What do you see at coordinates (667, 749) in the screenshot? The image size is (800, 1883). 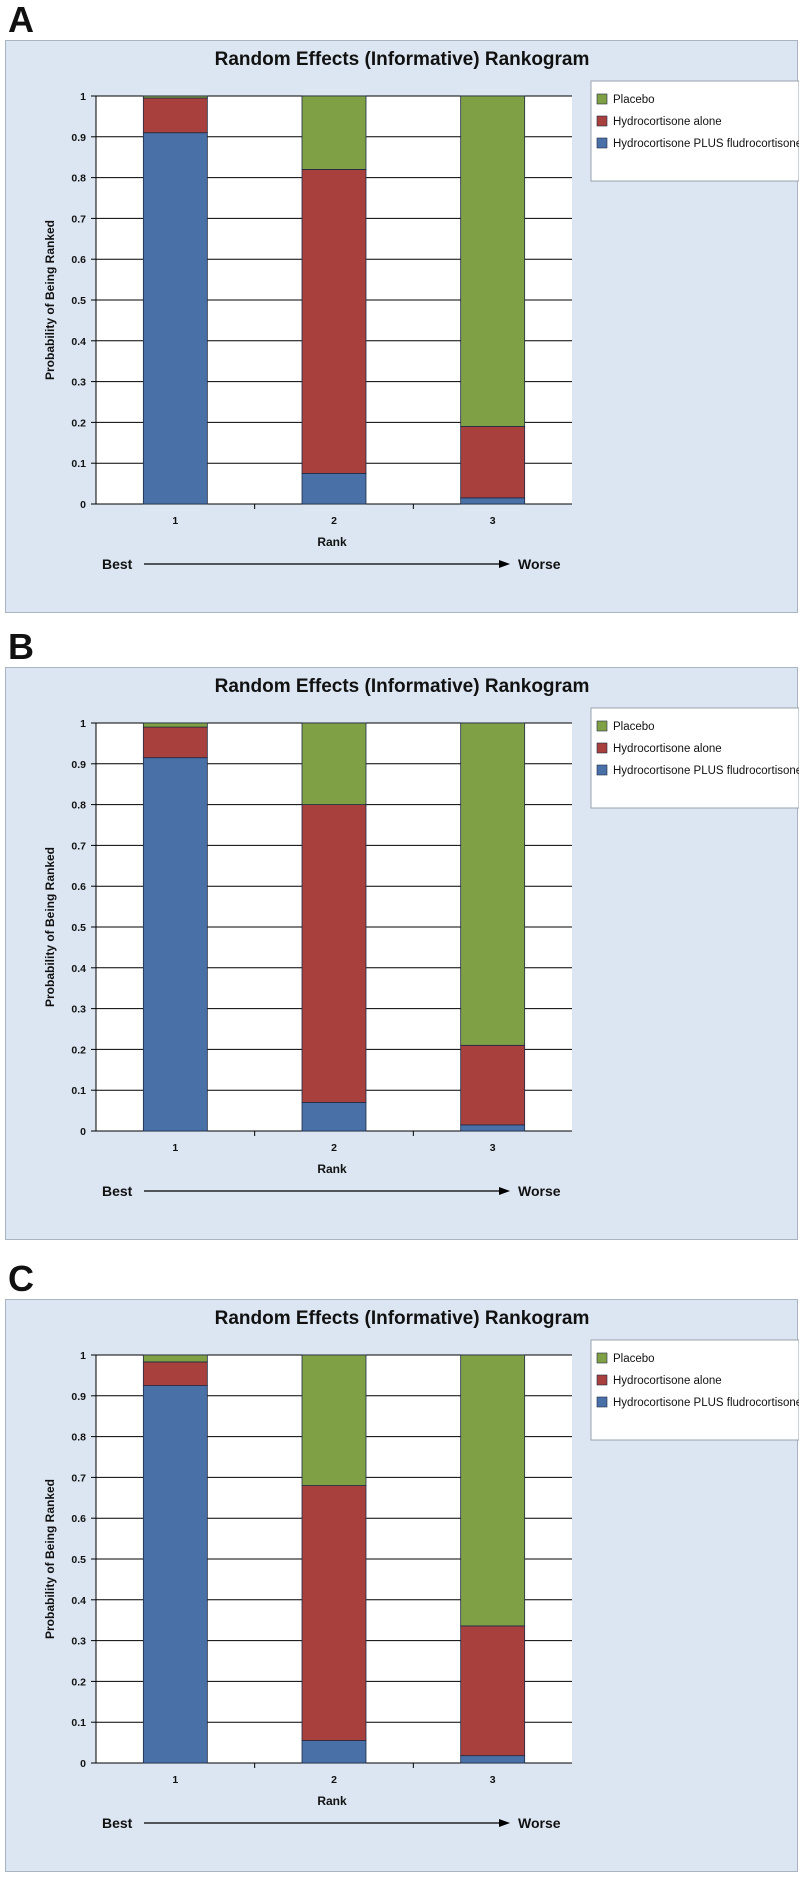 I see `legend-entry: Hydrocortisone alone` at bounding box center [667, 749].